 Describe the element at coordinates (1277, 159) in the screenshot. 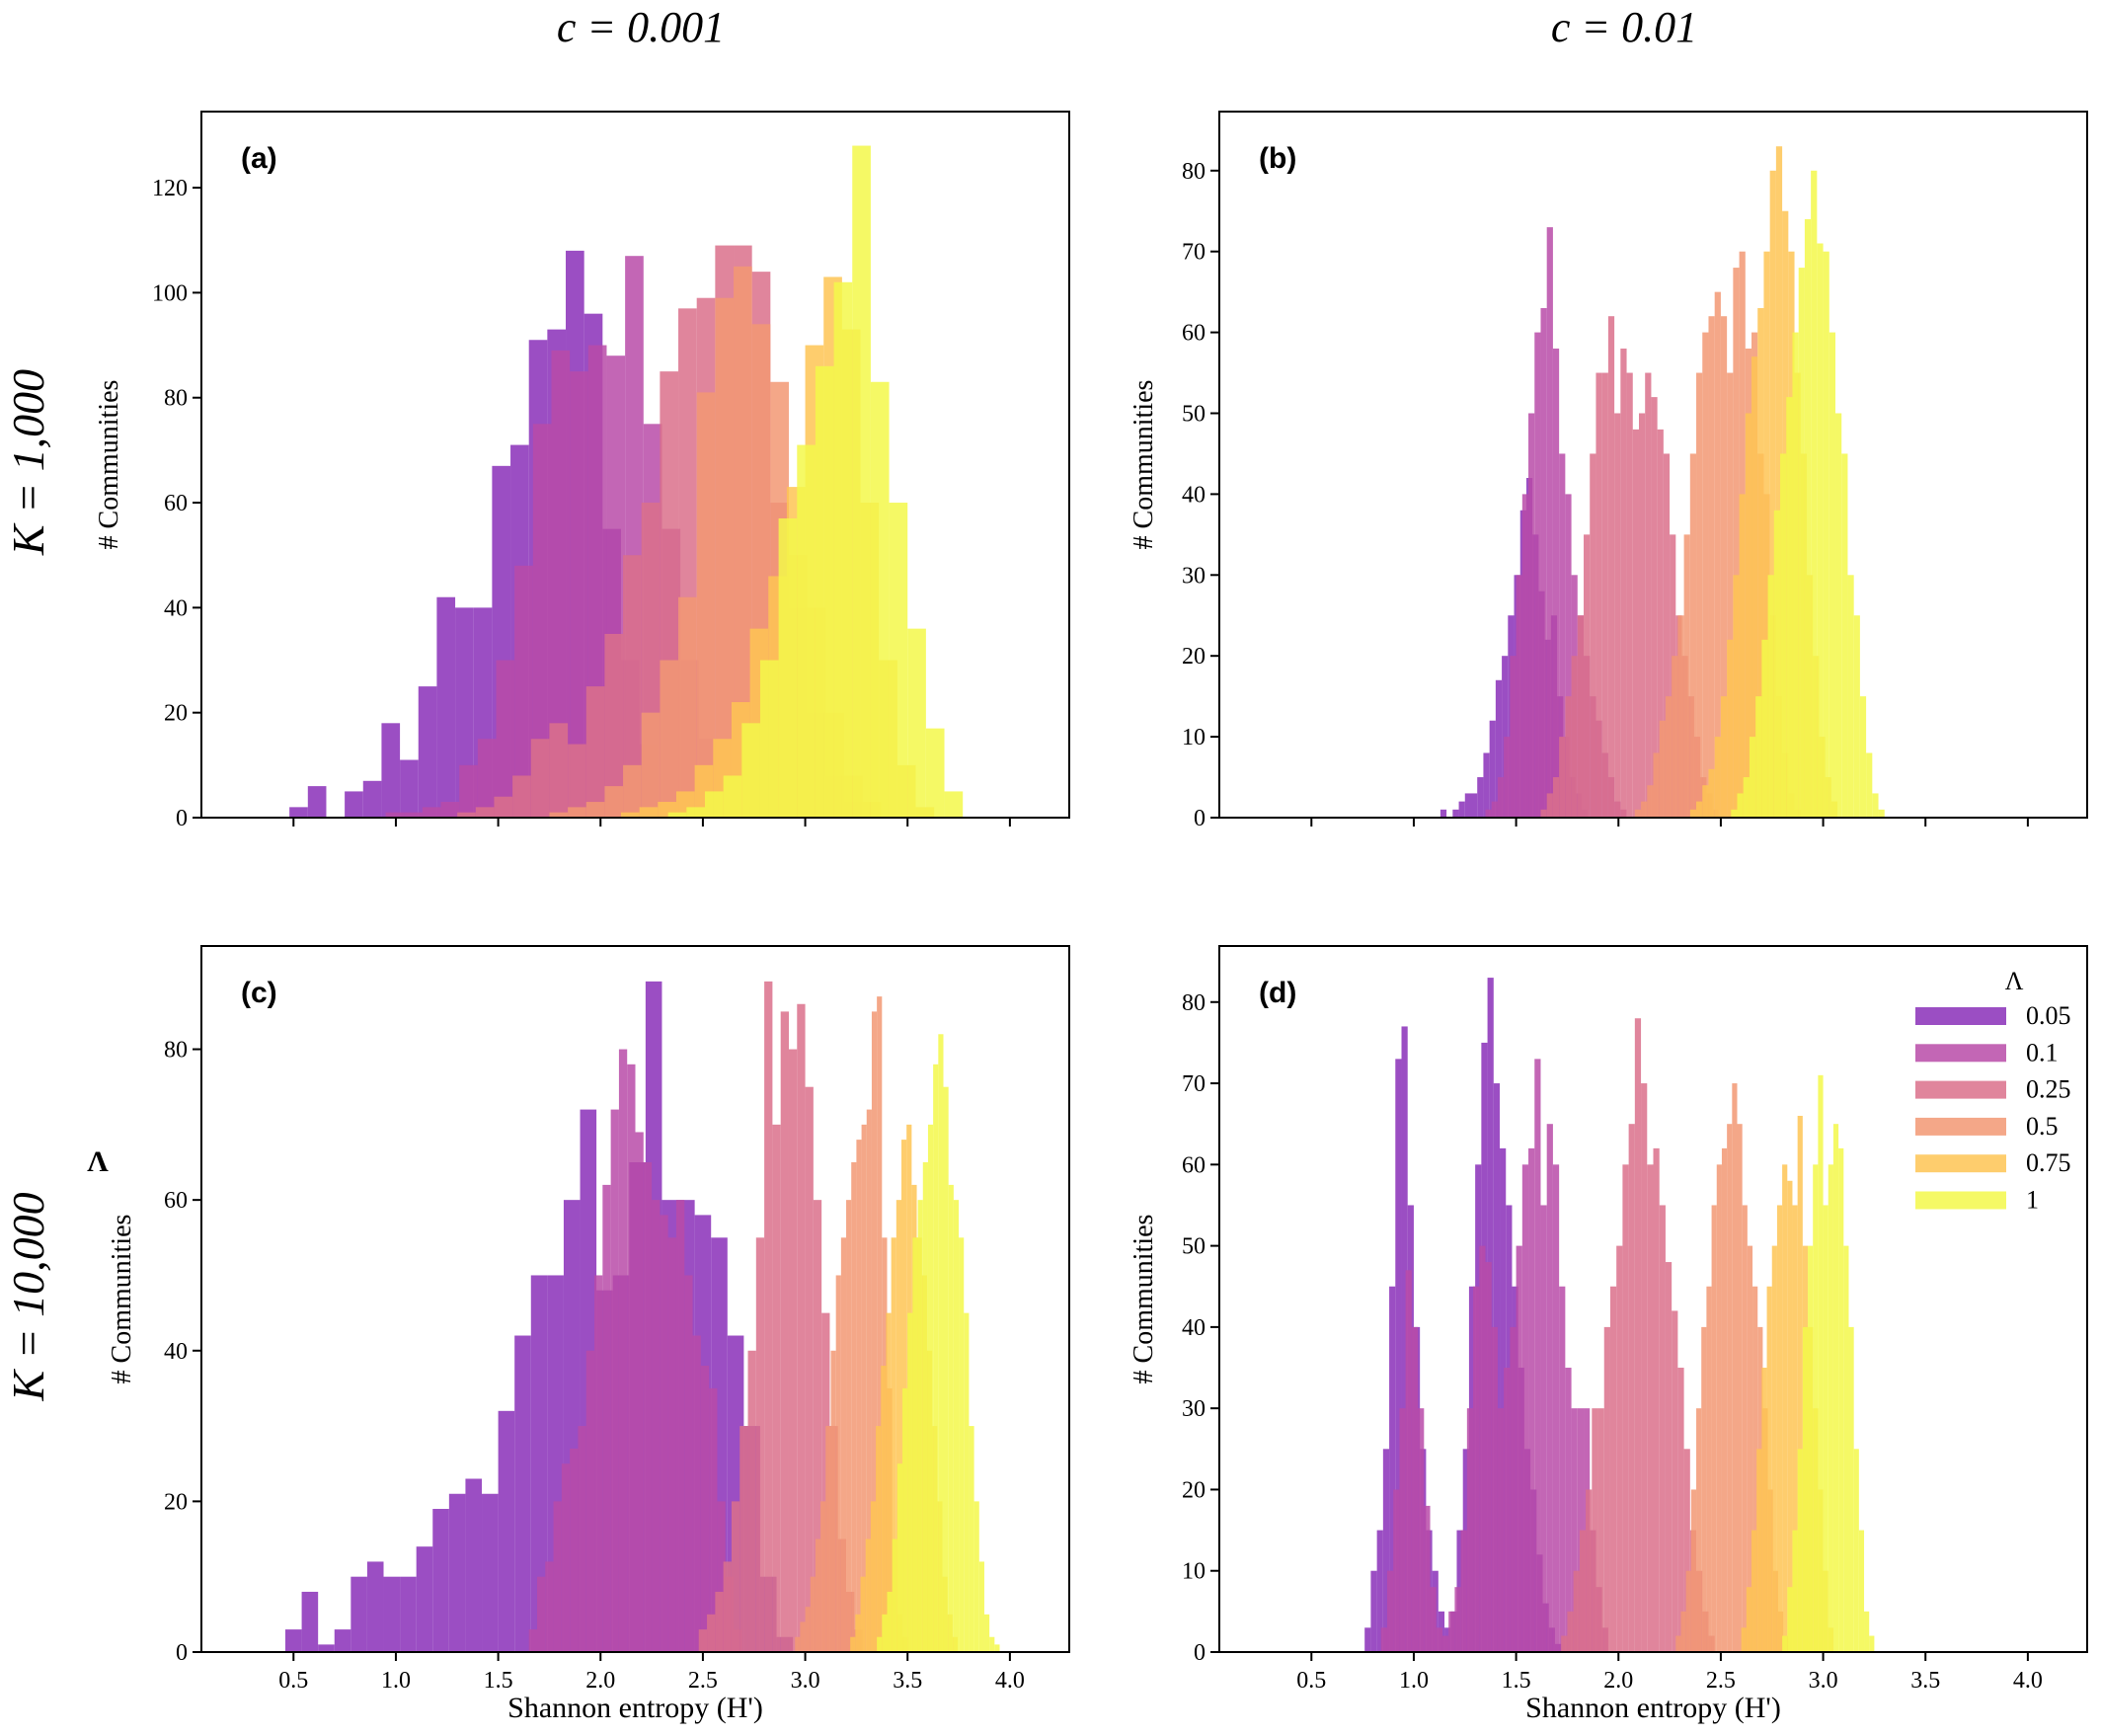

I see `panel-label: (b)` at that location.